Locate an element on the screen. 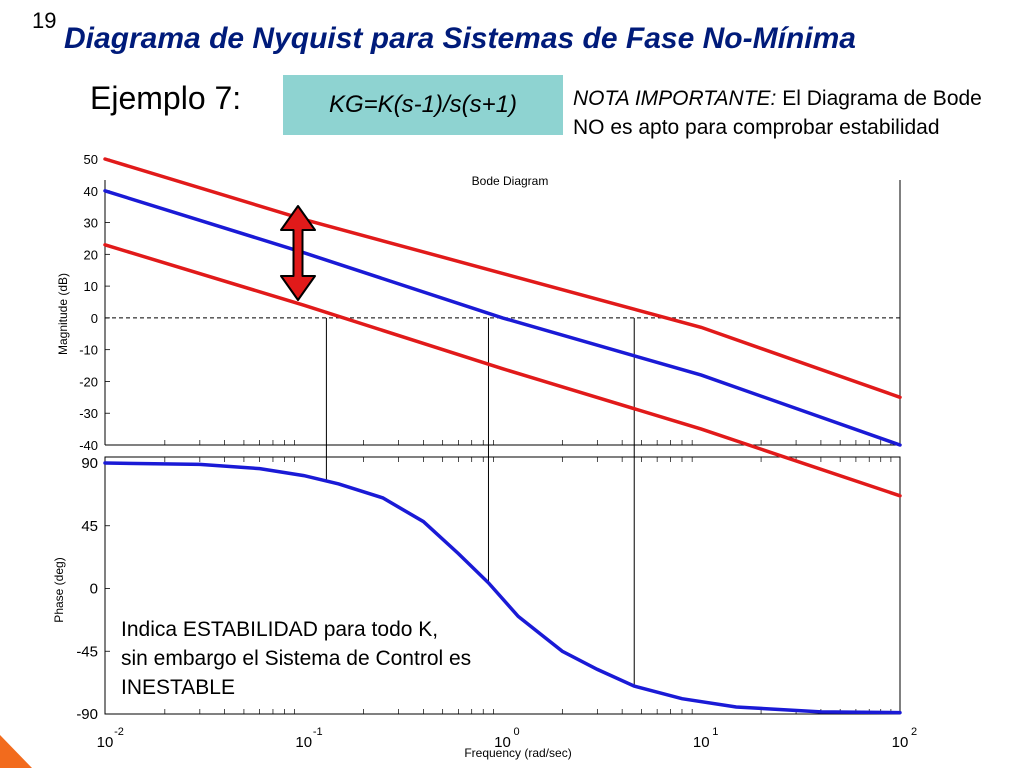 The image size is (1024, 768). phase-tick-label: 0 is located at coordinates (94, 589).